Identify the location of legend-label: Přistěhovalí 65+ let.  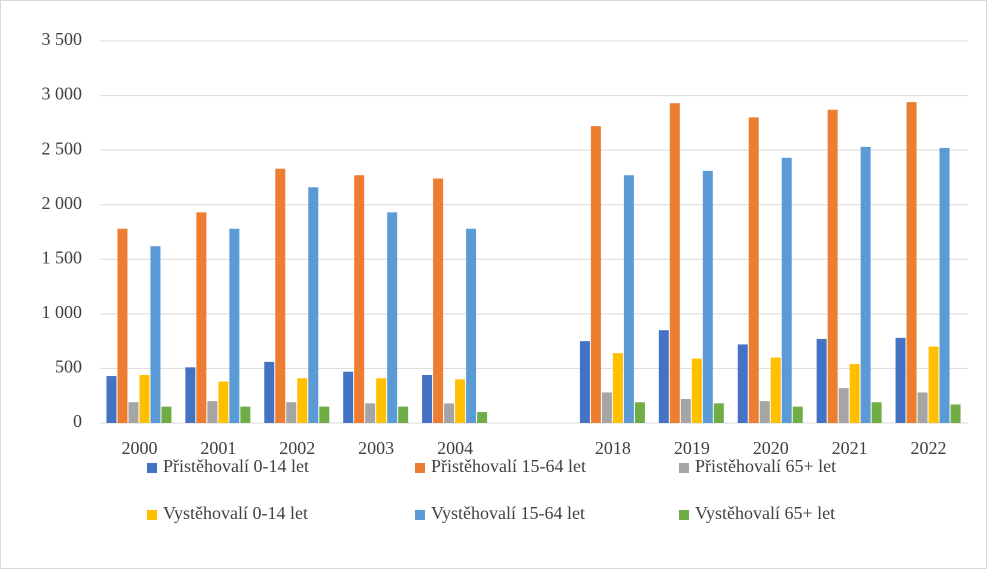
(765, 466).